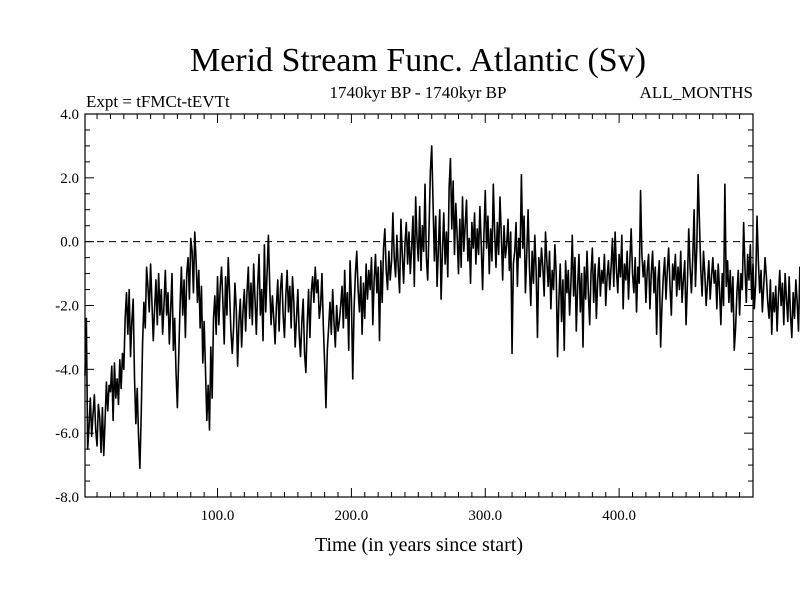  What do you see at coordinates (218, 516) in the screenshot?
I see `x-tick-label: 100.0` at bounding box center [218, 516].